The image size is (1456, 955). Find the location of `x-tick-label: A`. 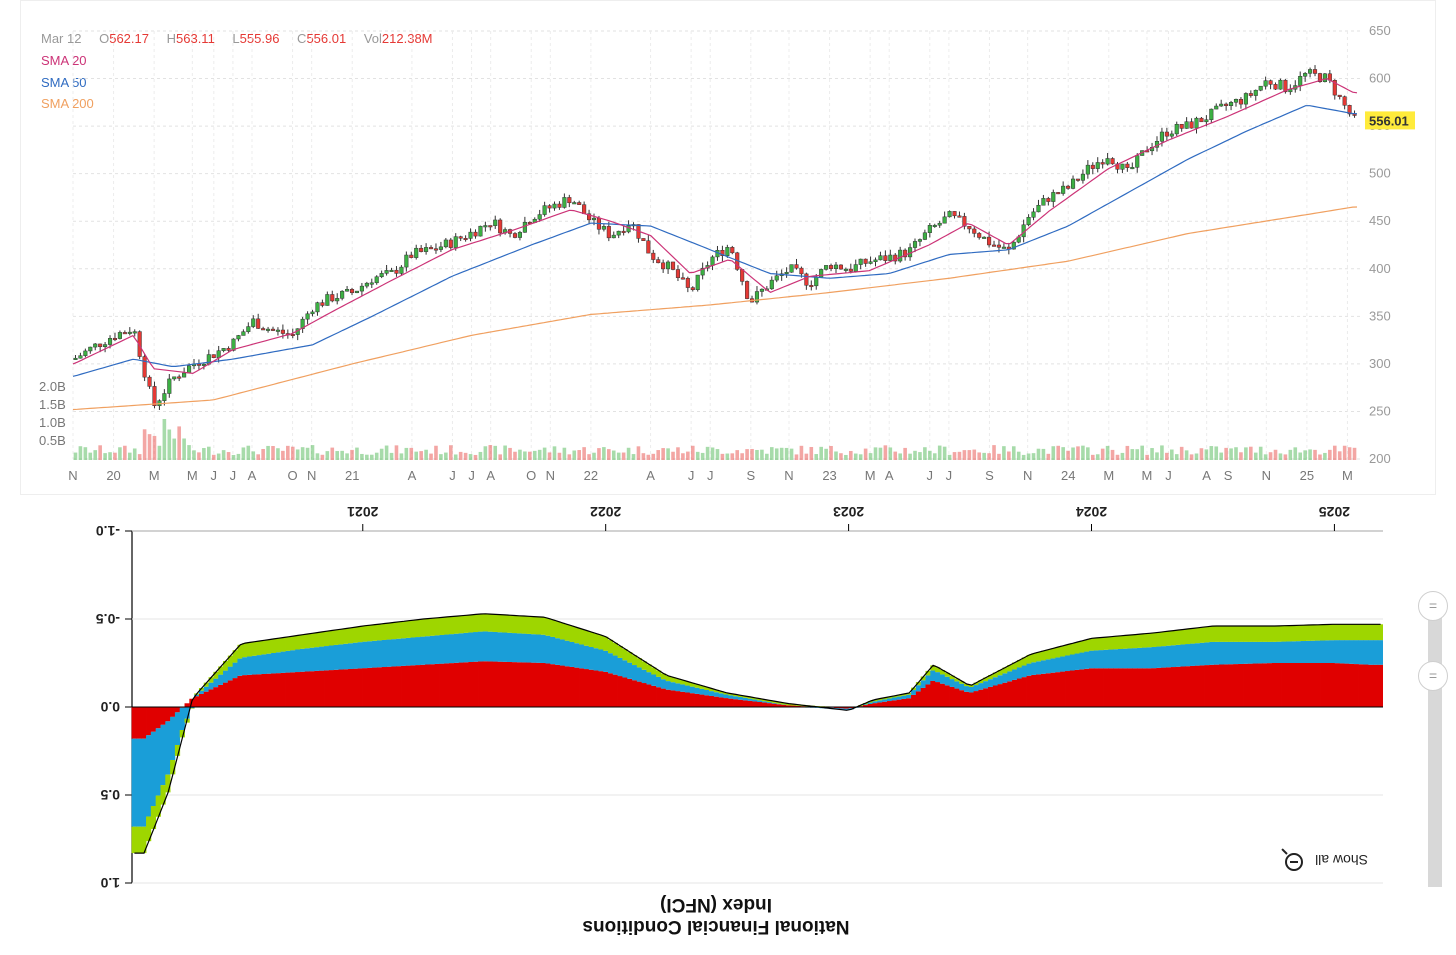

x-tick-label: A is located at coordinates (490, 475).